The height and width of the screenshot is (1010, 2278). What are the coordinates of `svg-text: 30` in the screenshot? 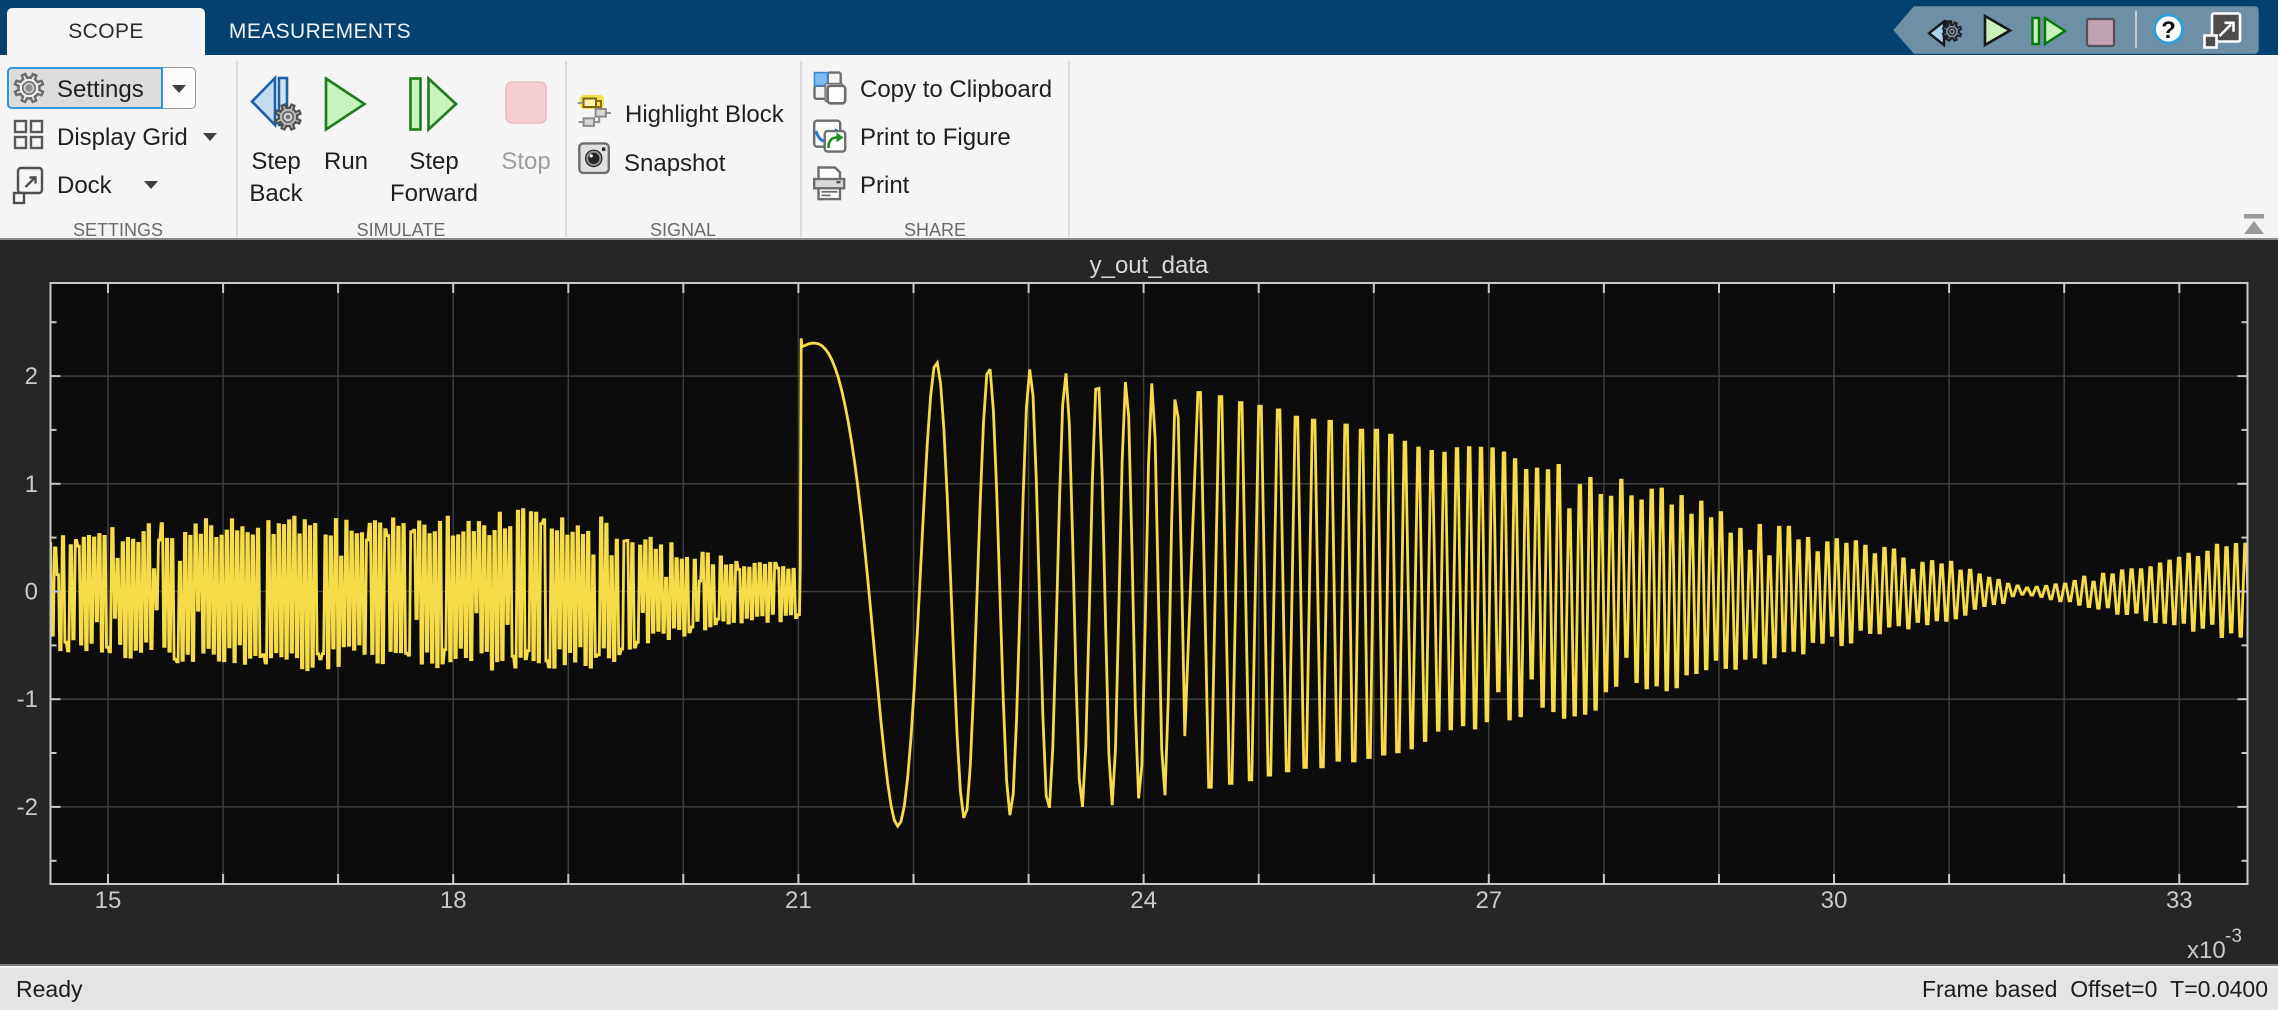 It's located at (1834, 900).